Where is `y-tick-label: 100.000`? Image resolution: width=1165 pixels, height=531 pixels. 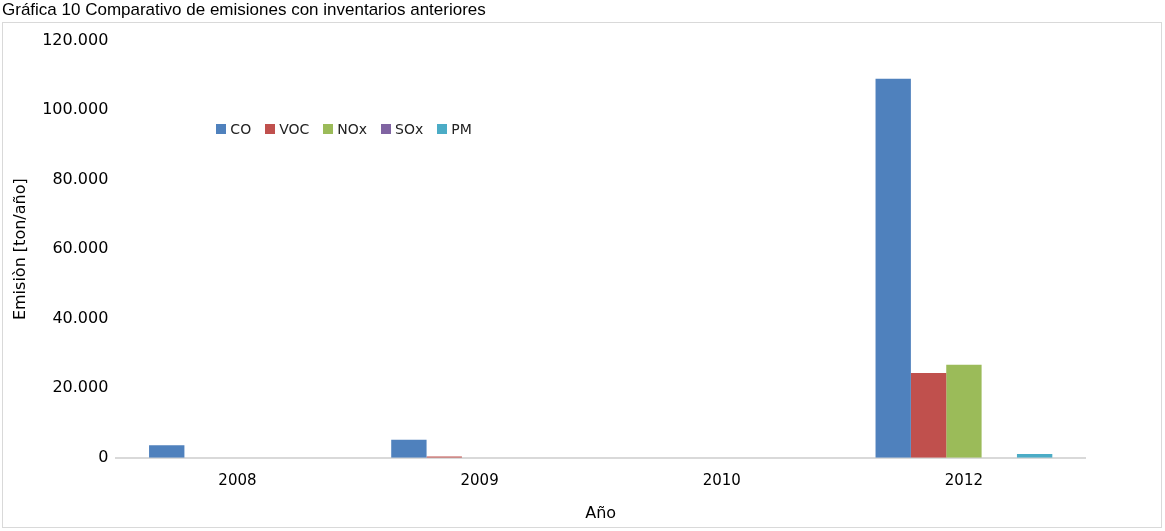 y-tick-label: 100.000 is located at coordinates (75, 109).